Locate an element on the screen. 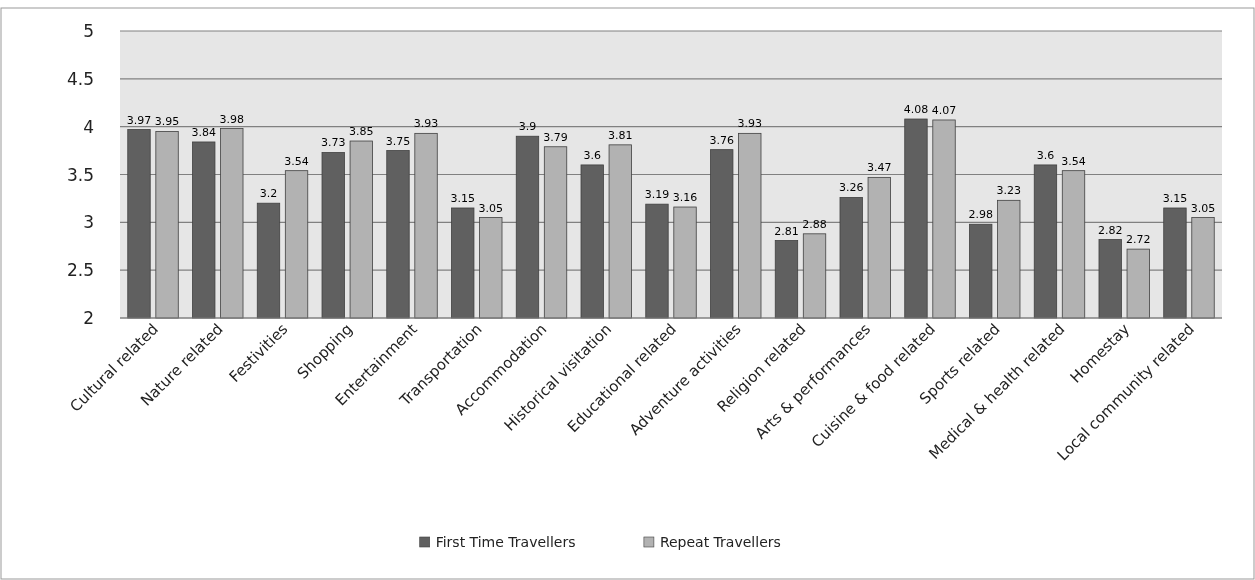  data-label: 3.16 is located at coordinates (685, 198).